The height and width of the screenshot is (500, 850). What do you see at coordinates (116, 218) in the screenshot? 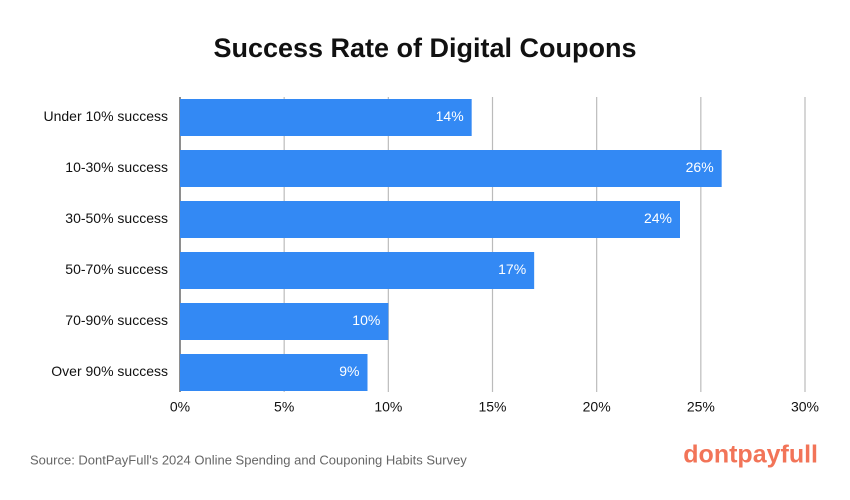
I see `y-tick-label: 30-50% success` at bounding box center [116, 218].